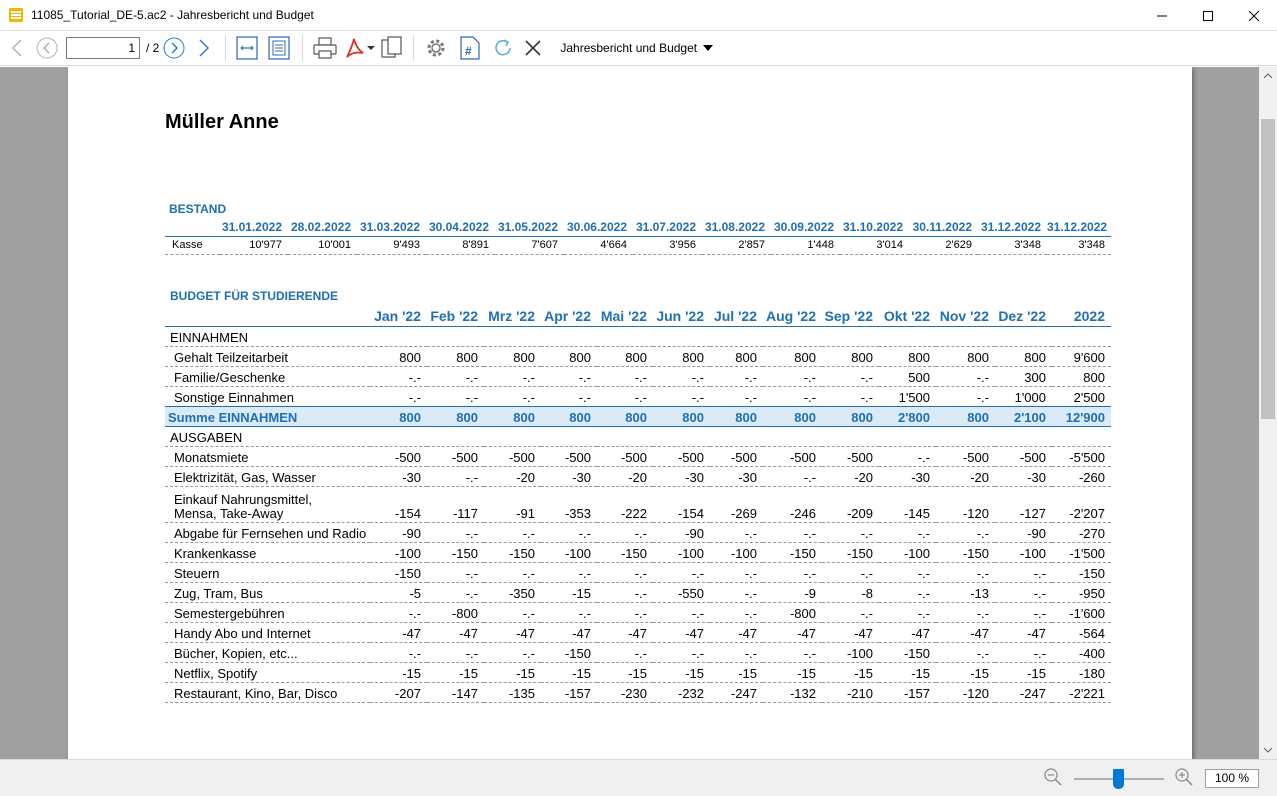 This screenshot has width=1277, height=796. What do you see at coordinates (792, 592) in the screenshot?
I see `budget-cell: -9` at bounding box center [792, 592].